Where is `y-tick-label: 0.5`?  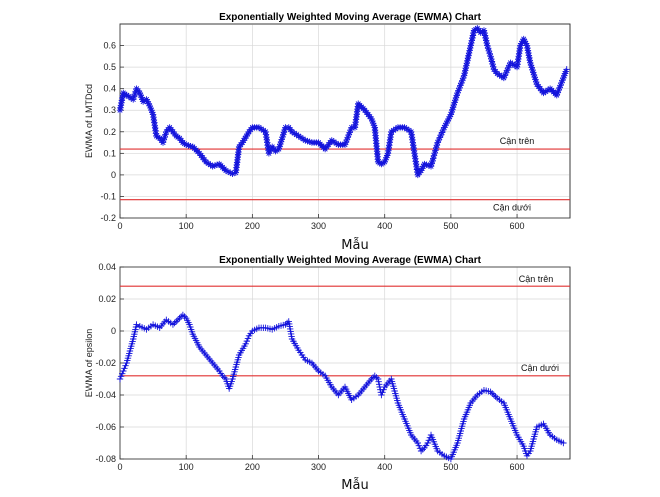 y-tick-label: 0.5 is located at coordinates (109, 67).